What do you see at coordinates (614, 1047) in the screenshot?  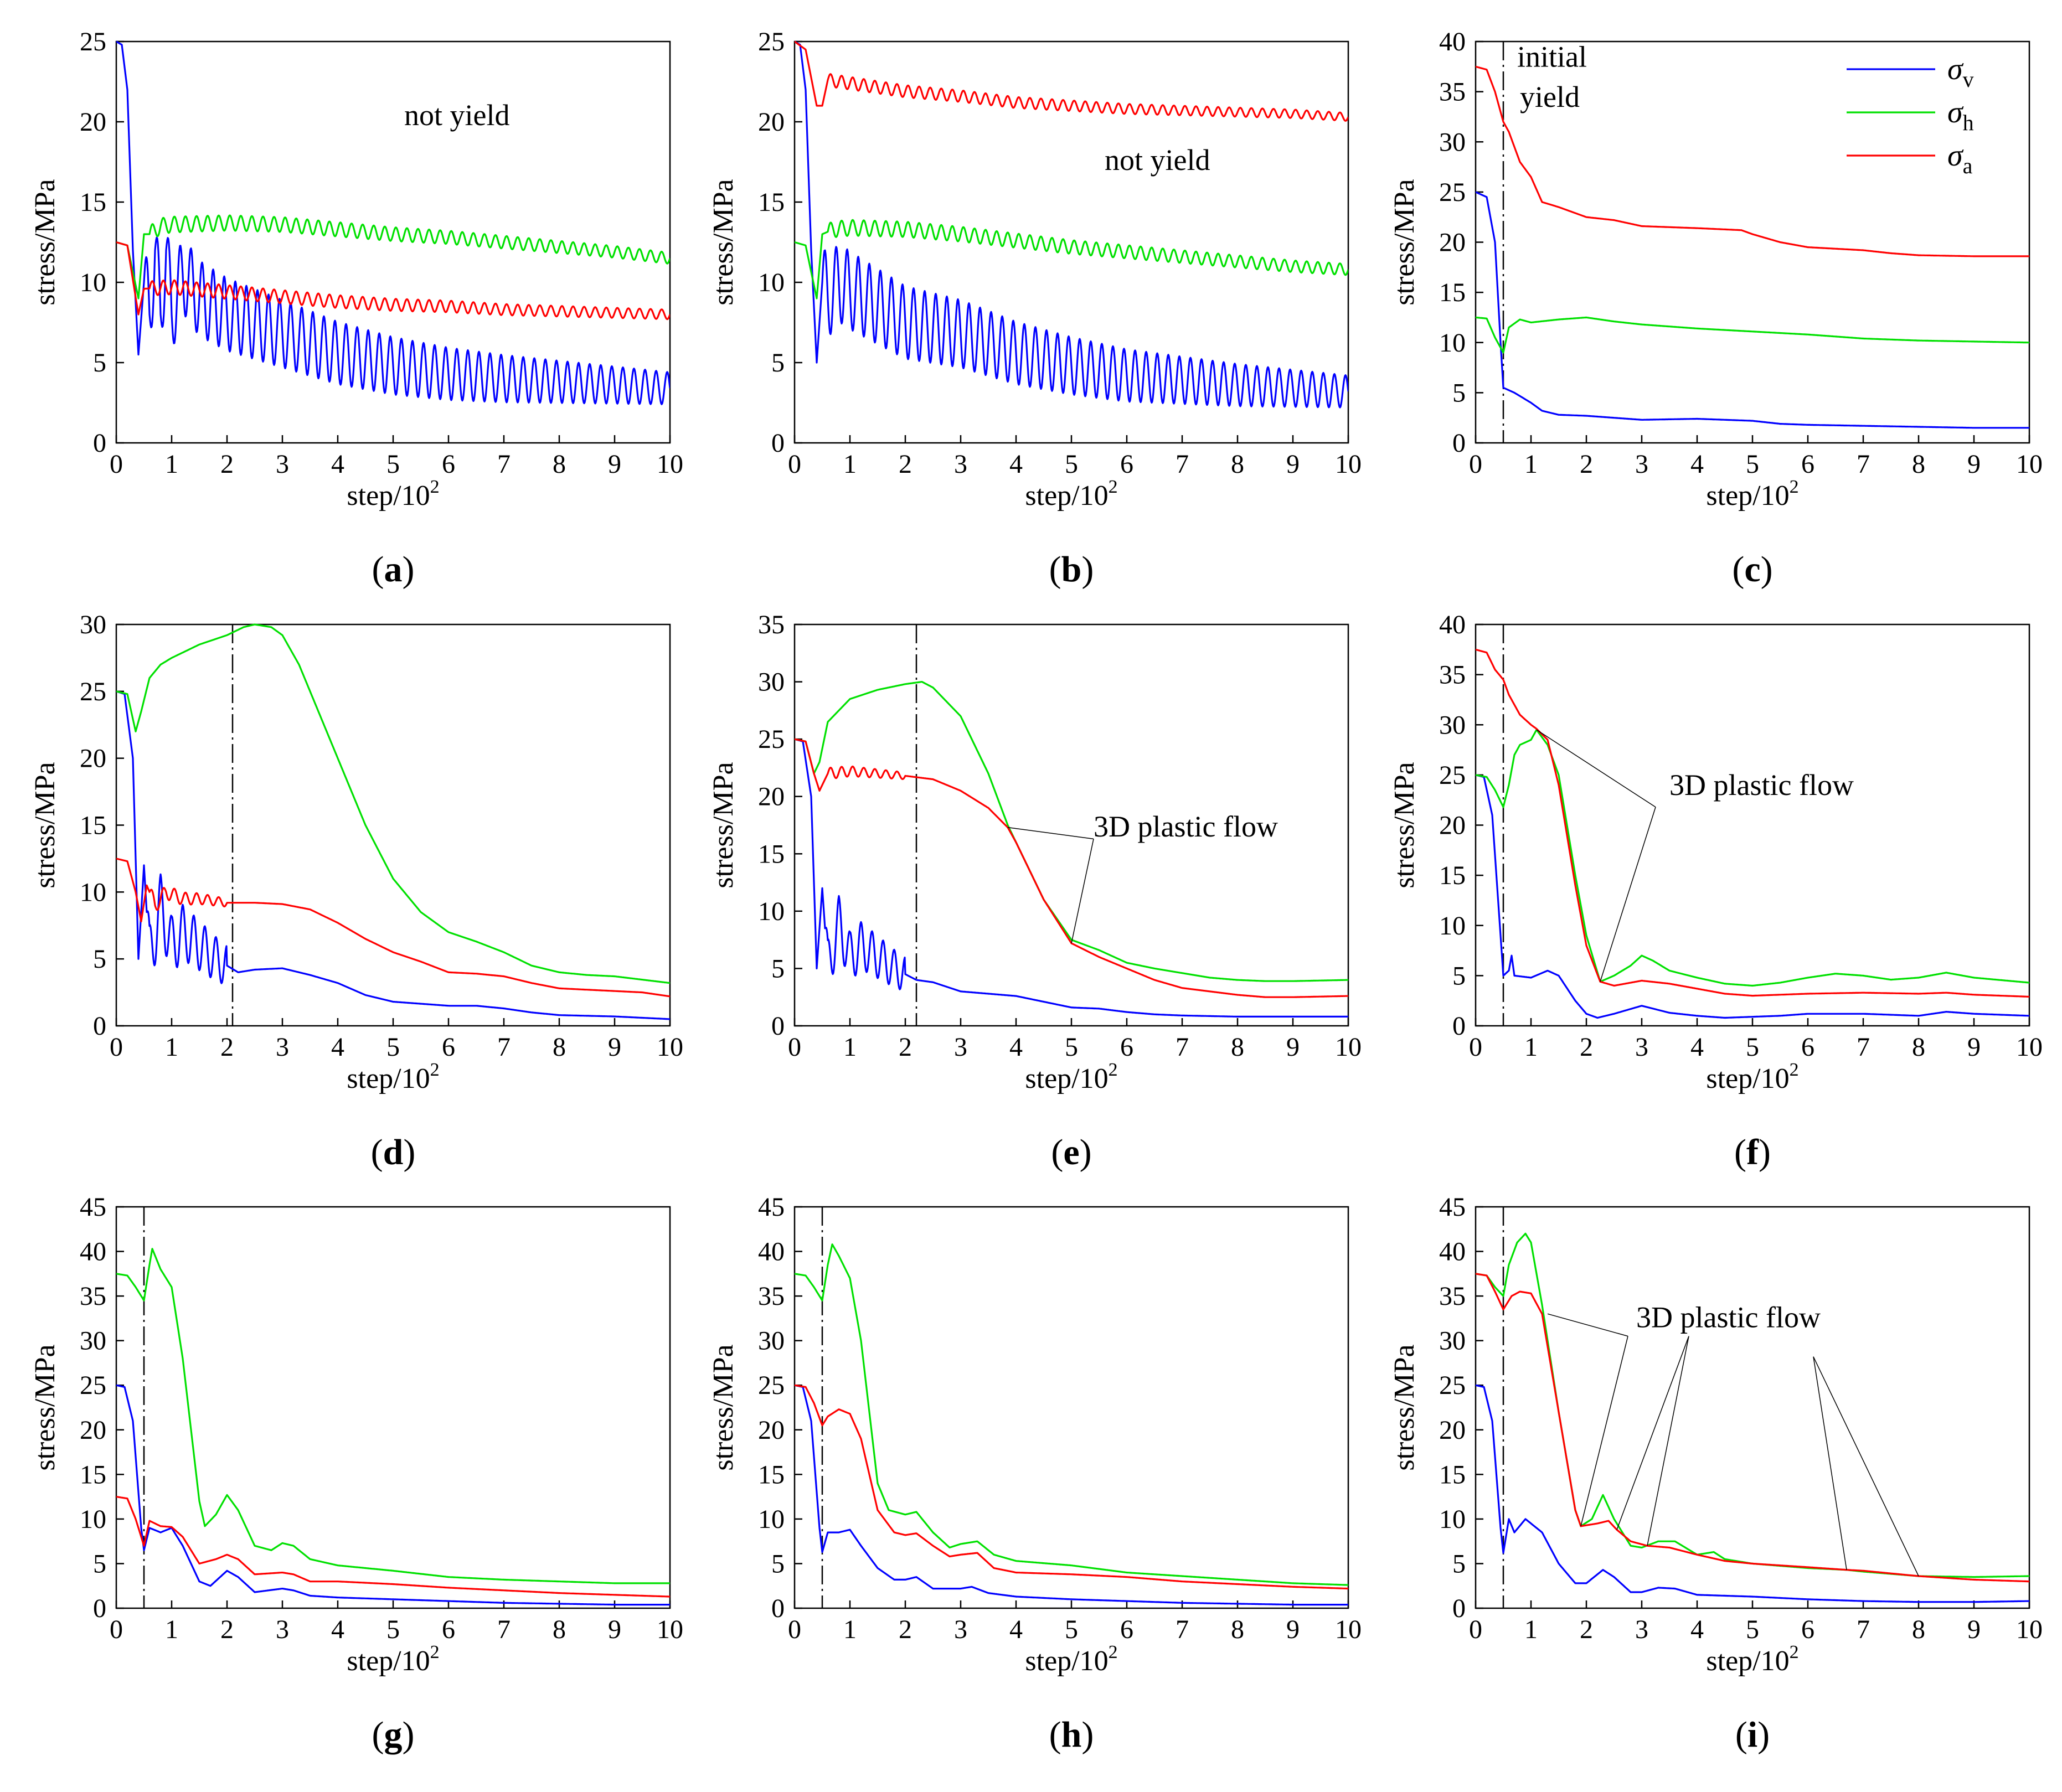 I see `x-tick-label: 9` at bounding box center [614, 1047].